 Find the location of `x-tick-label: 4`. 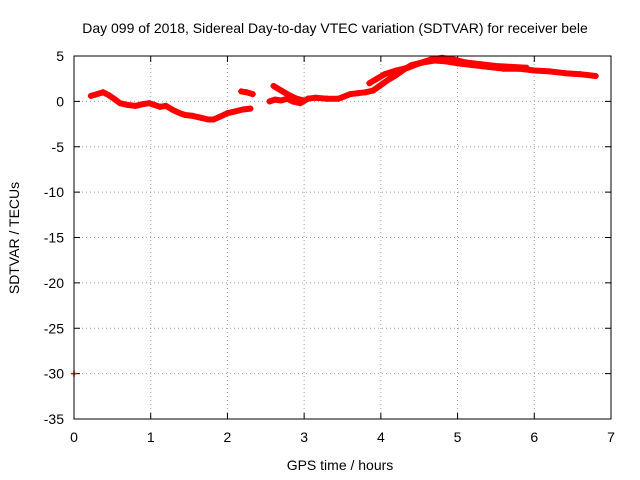

x-tick-label: 4 is located at coordinates (381, 437).